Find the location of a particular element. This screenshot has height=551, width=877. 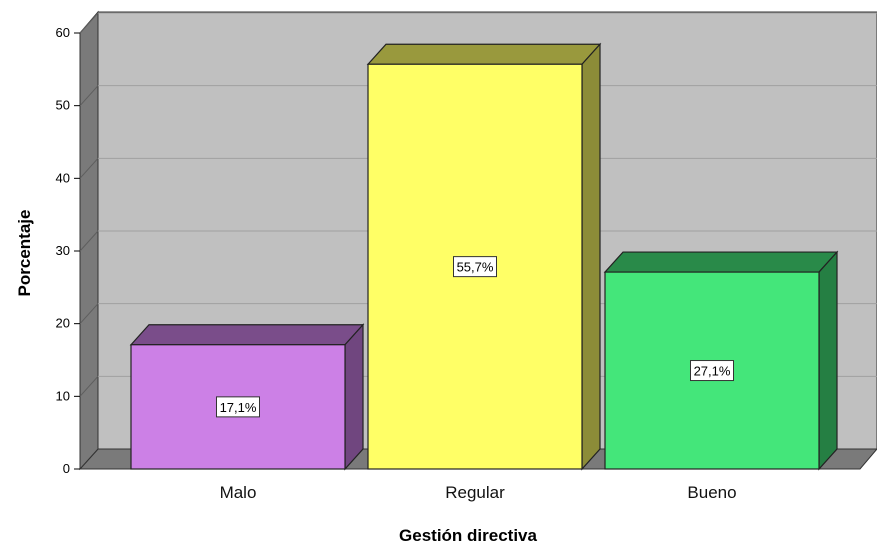

x-tick-label: Regular is located at coordinates (475, 492).